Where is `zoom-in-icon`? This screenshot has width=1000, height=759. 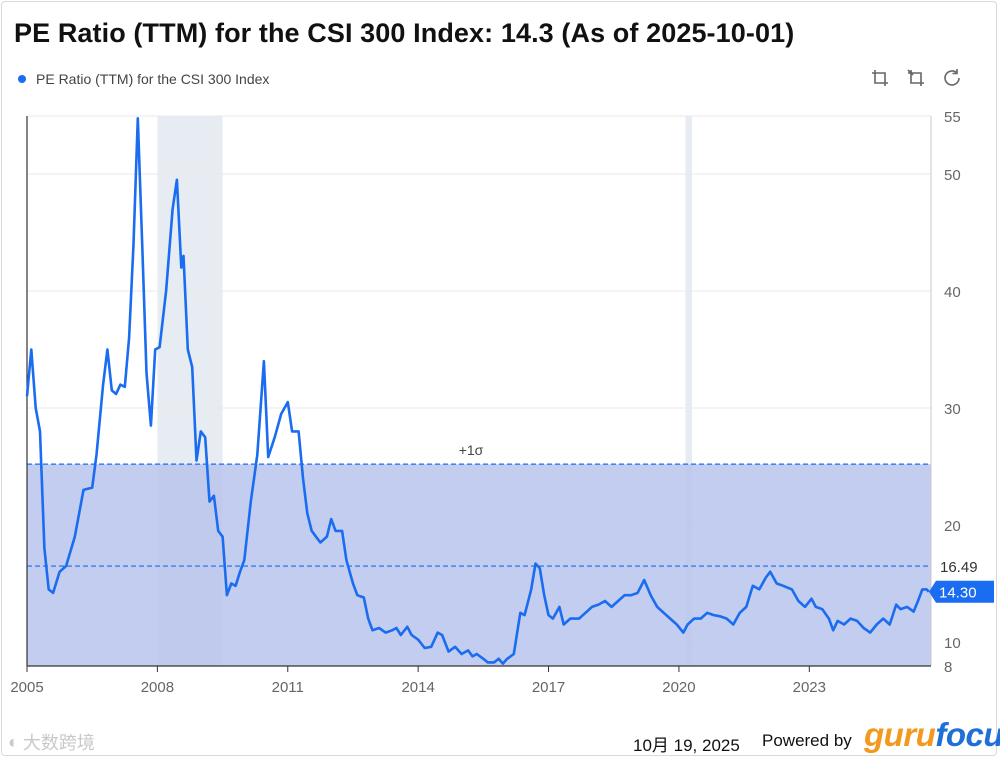
zoom-in-icon is located at coordinates (880, 78).